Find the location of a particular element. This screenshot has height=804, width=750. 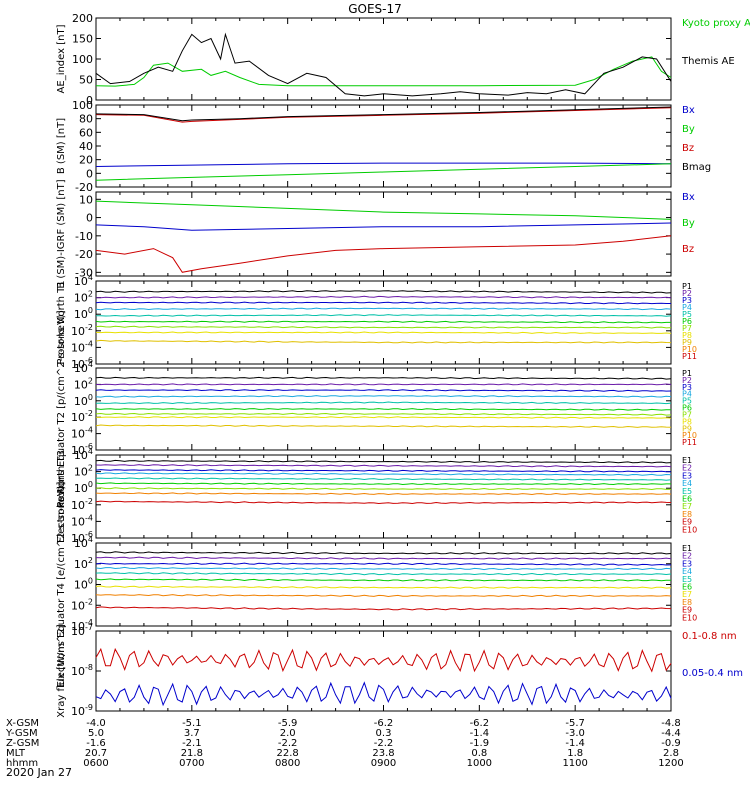

x-axis-value: 2.8 is located at coordinates (671, 753).